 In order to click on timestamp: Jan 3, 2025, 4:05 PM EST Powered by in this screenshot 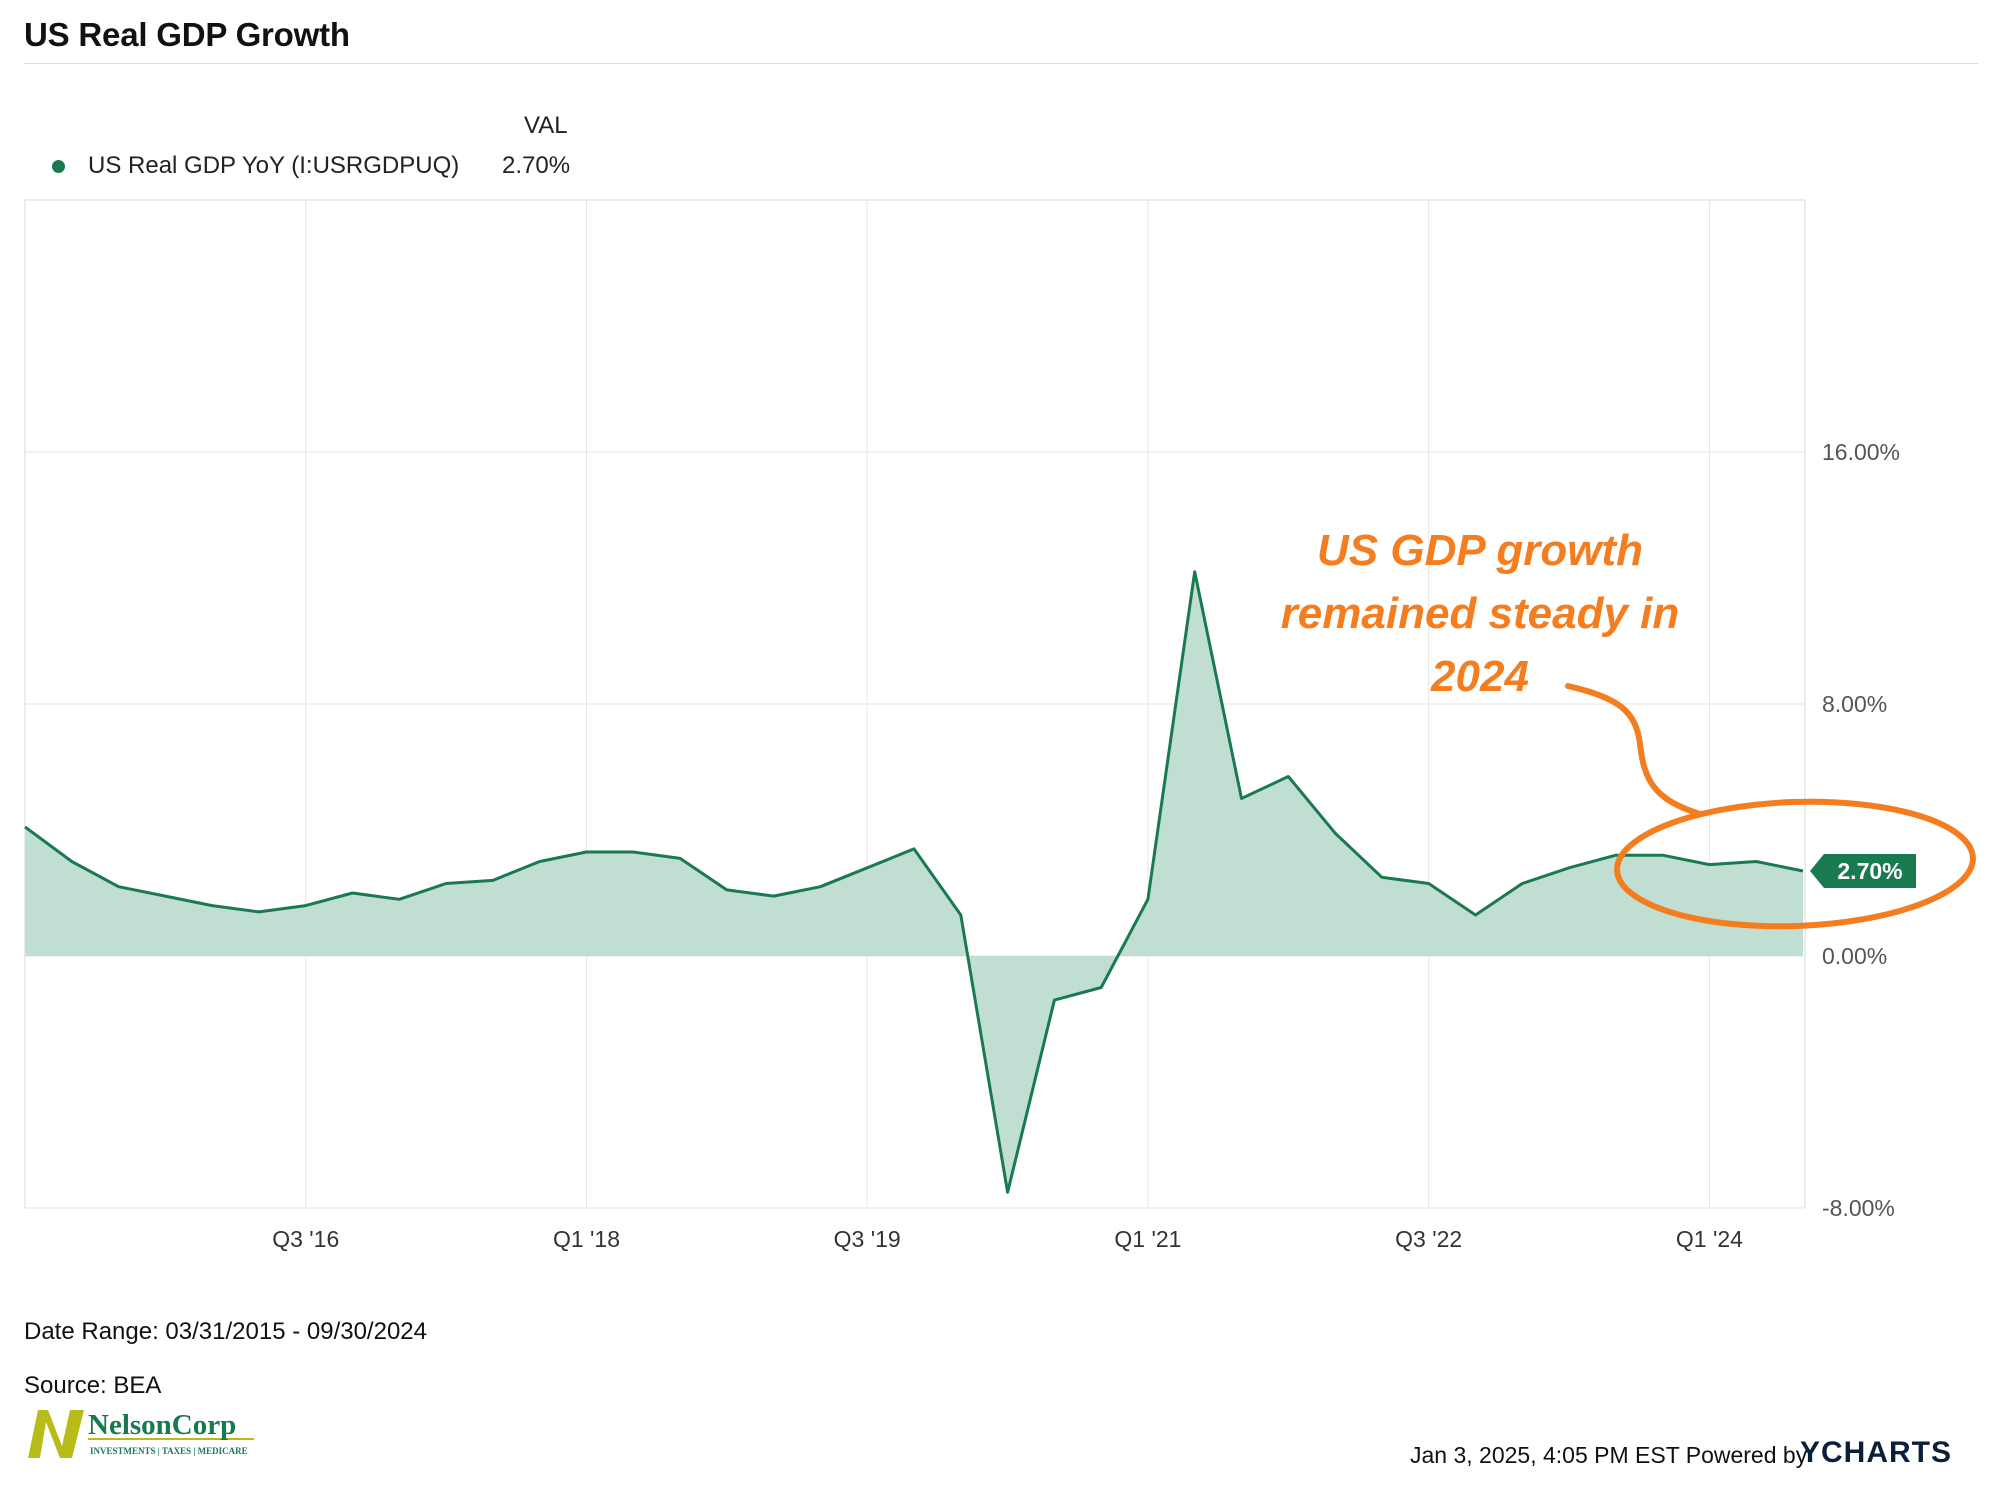, I will do `click(1609, 1455)`.